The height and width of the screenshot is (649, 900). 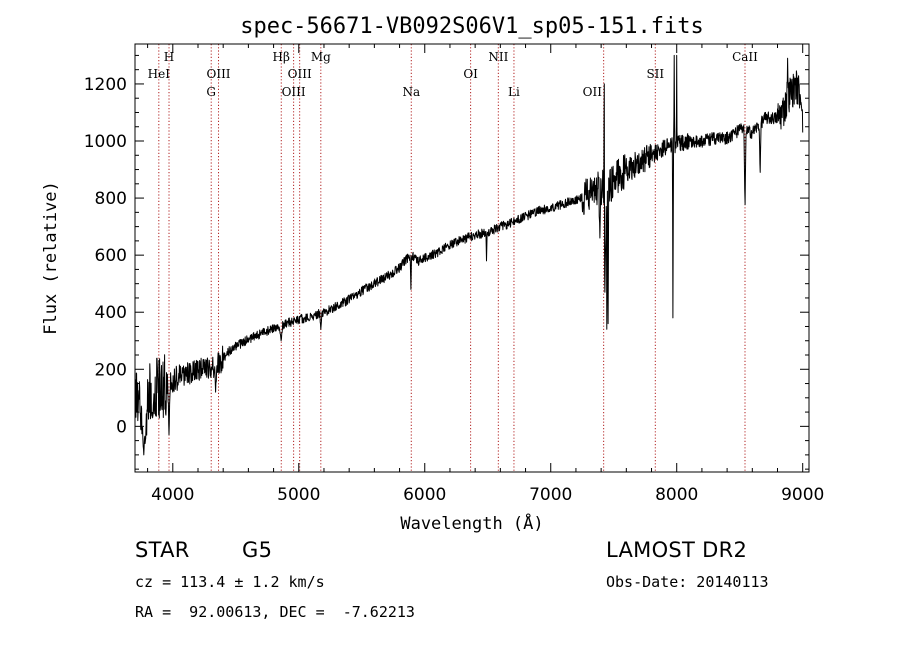 What do you see at coordinates (159, 74) in the screenshot?
I see `line-label: HeI` at bounding box center [159, 74].